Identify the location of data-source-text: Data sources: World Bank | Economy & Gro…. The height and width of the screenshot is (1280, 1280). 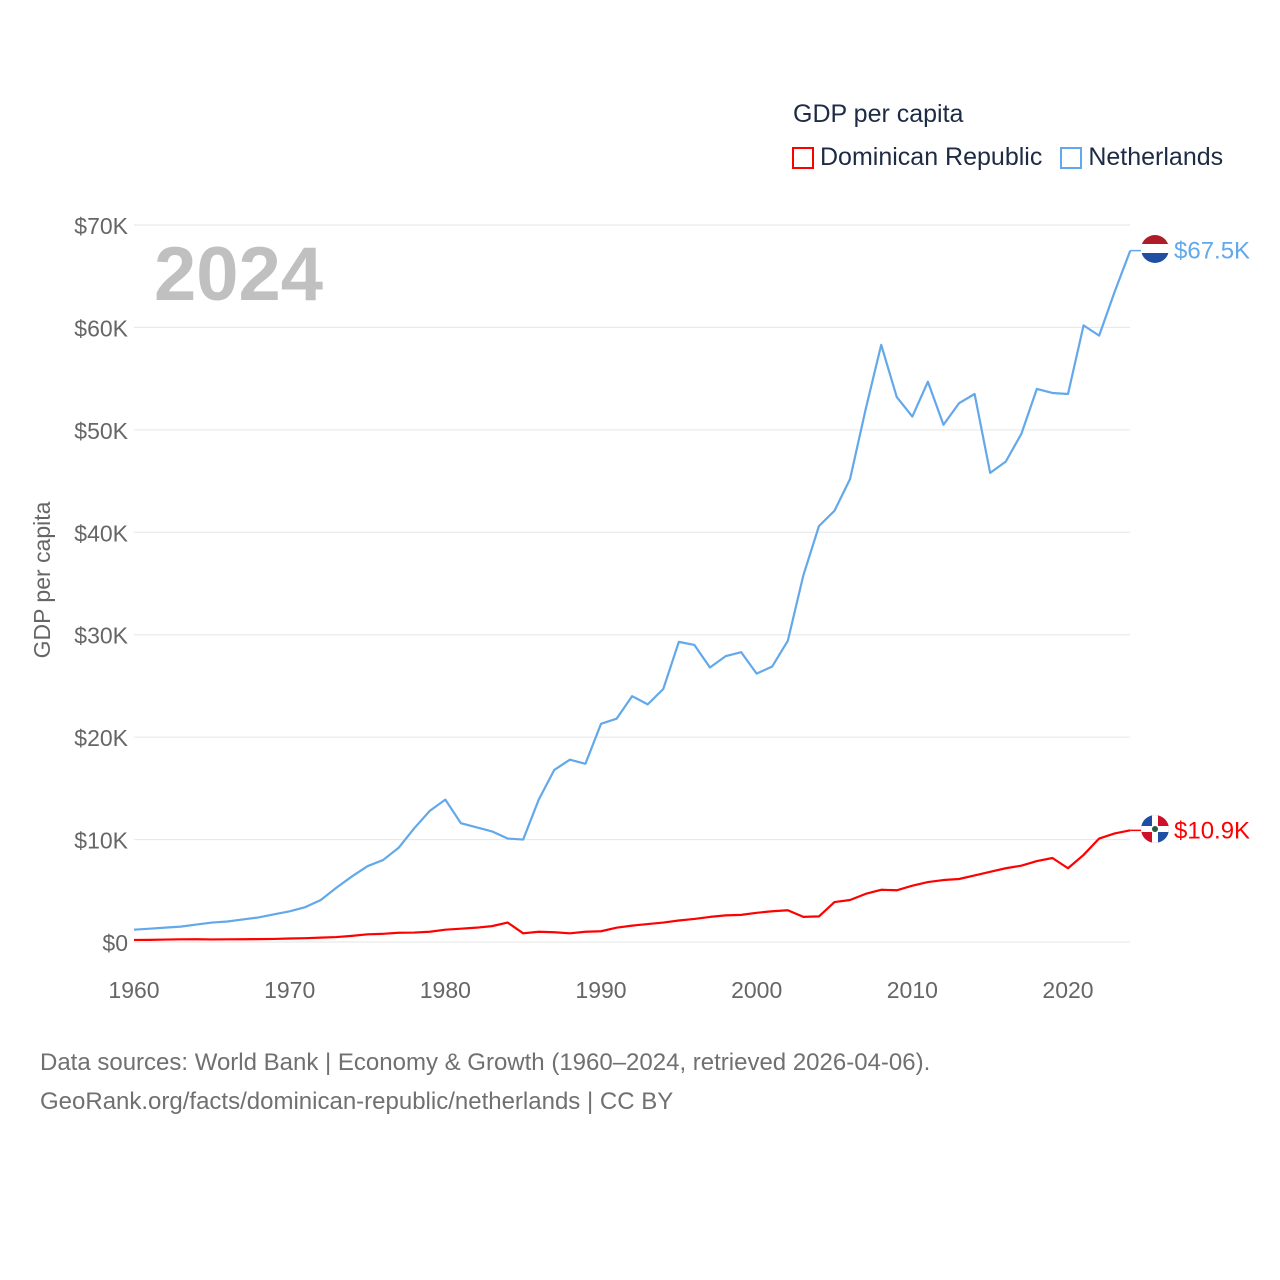
(485, 1062).